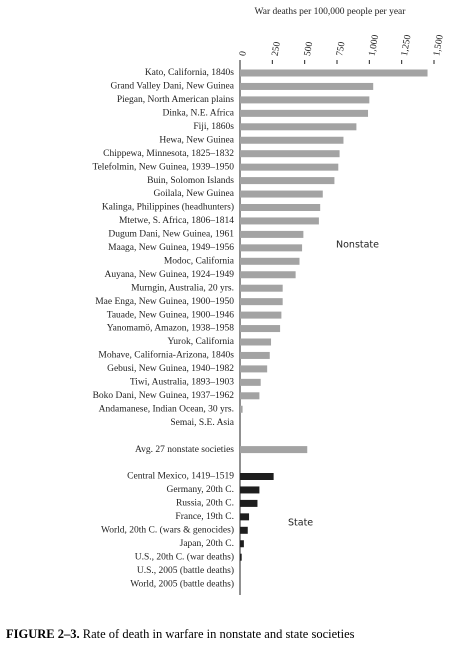  What do you see at coordinates (182, 583) in the screenshot?
I see `y-tick-label: World, 2005 (battle deaths)` at bounding box center [182, 583].